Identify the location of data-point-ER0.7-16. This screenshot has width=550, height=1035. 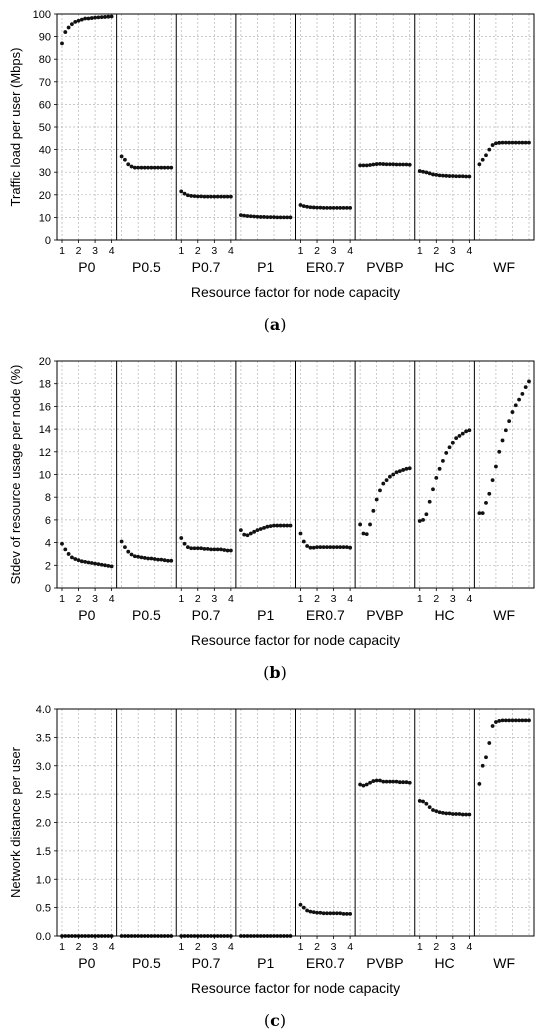
(350, 913).